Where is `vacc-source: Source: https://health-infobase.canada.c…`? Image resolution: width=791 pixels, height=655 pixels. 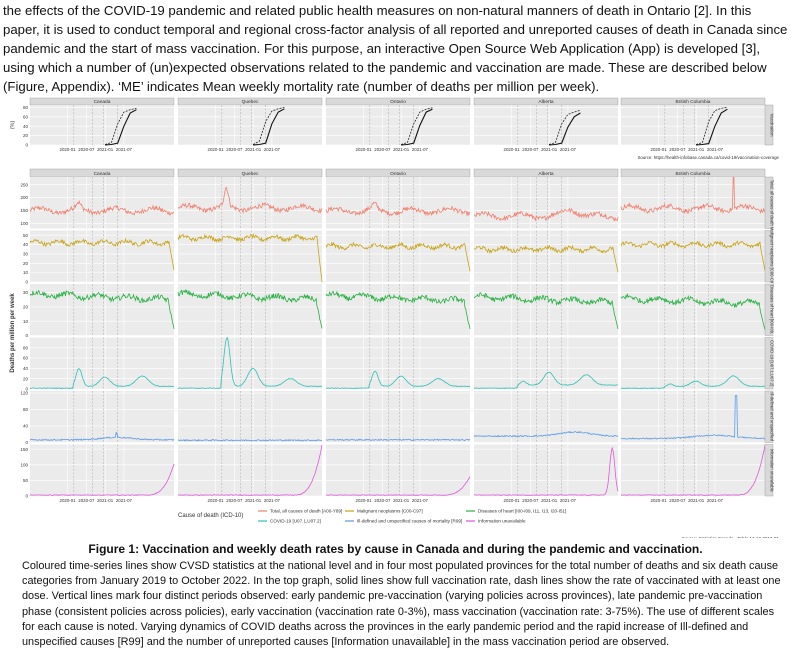 vacc-source: Source: https://health-infobase.canada.c… is located at coordinates (708, 157).